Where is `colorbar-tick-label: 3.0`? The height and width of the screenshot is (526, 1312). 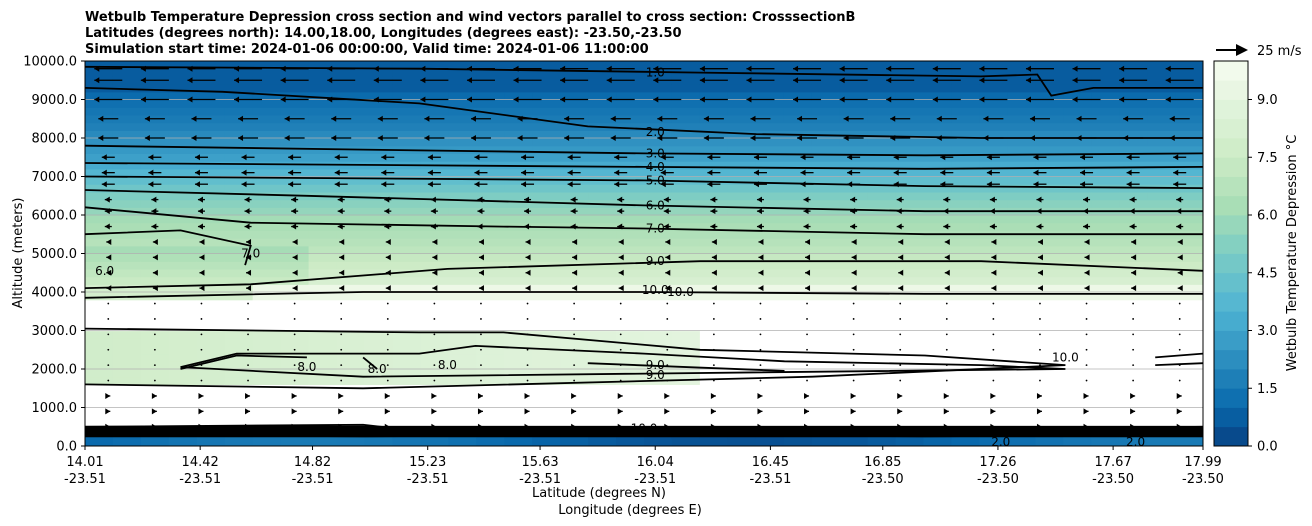
colorbar-tick-label: 3.0 is located at coordinates (1267, 331).